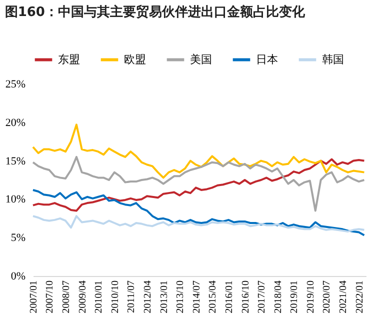 The height and width of the screenshot is (327, 378). Describe the element at coordinates (229, 297) in the screenshot. I see `x-tick-label: 2016/01` at that location.